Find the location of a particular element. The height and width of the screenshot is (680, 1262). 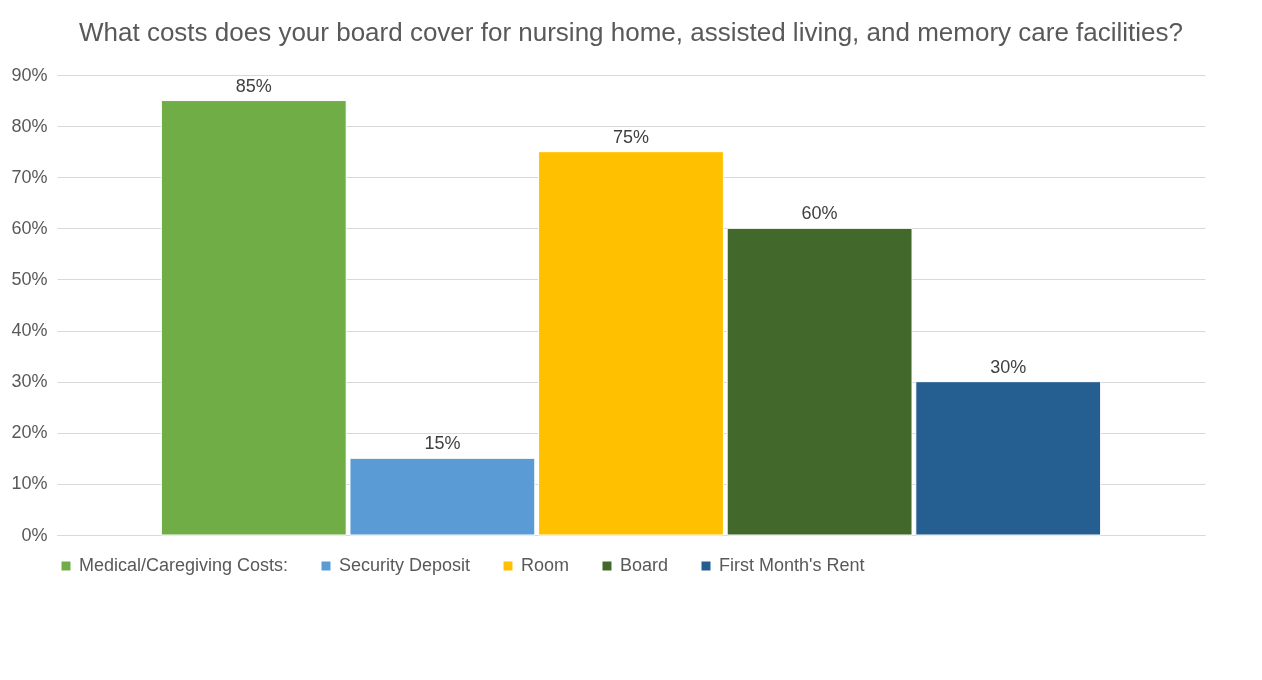

data-label: 75% is located at coordinates (631, 136).